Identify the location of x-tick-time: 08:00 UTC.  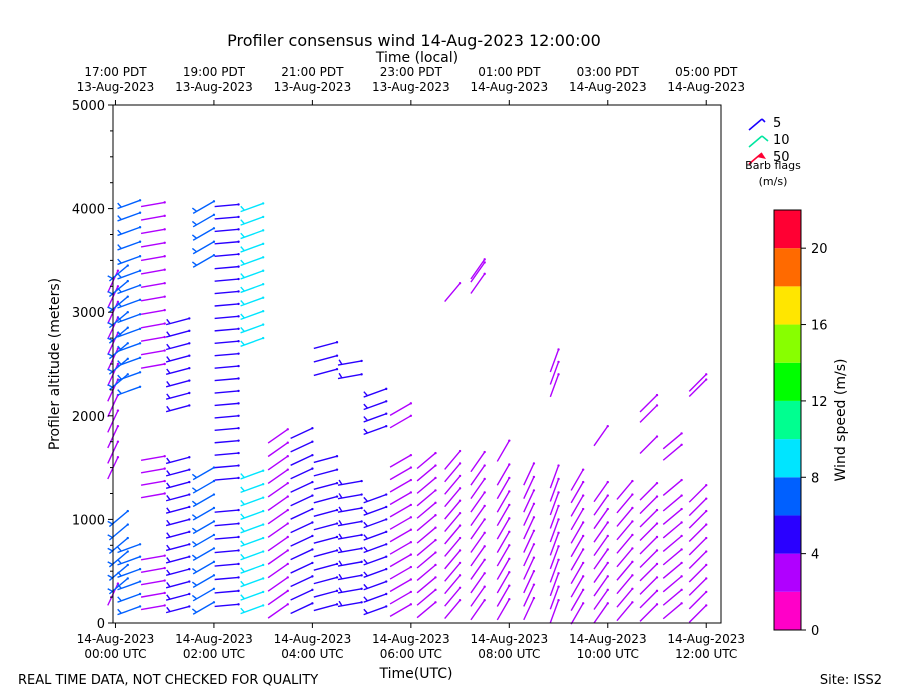
(509, 654).